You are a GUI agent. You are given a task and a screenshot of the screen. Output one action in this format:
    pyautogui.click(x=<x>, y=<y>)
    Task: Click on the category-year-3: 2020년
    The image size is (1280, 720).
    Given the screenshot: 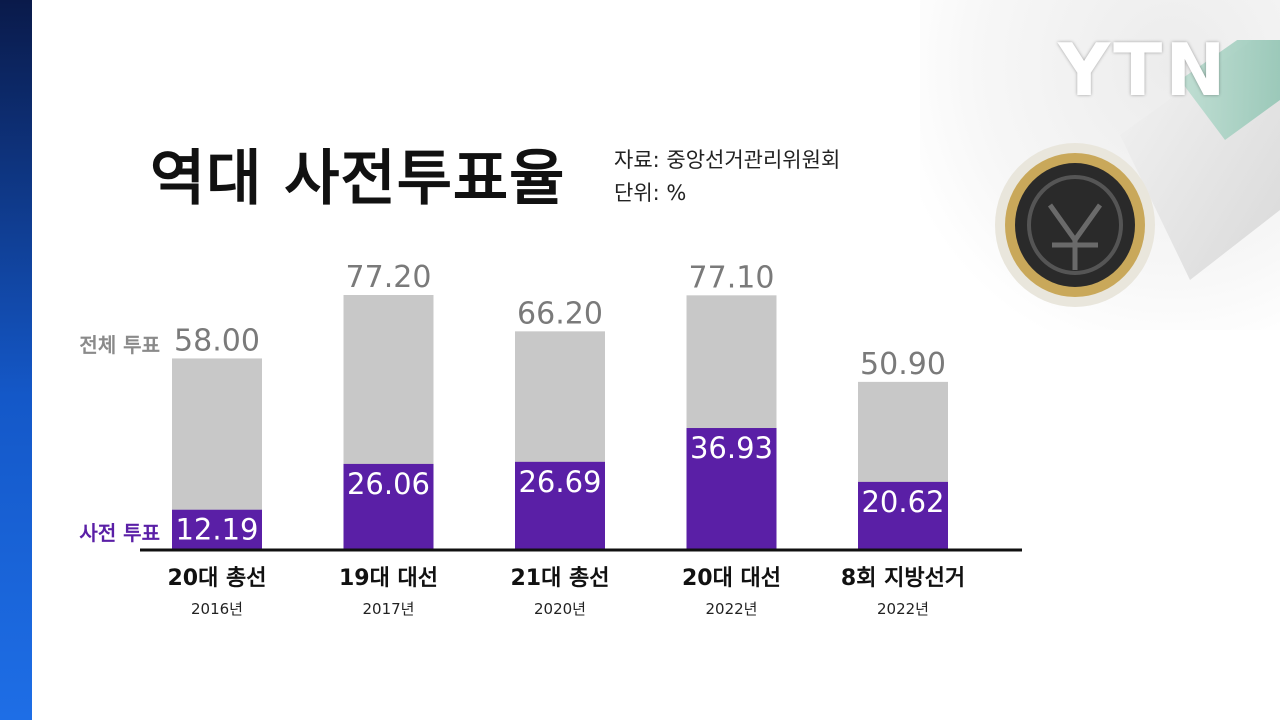 What is the action you would take?
    pyautogui.click(x=560, y=609)
    